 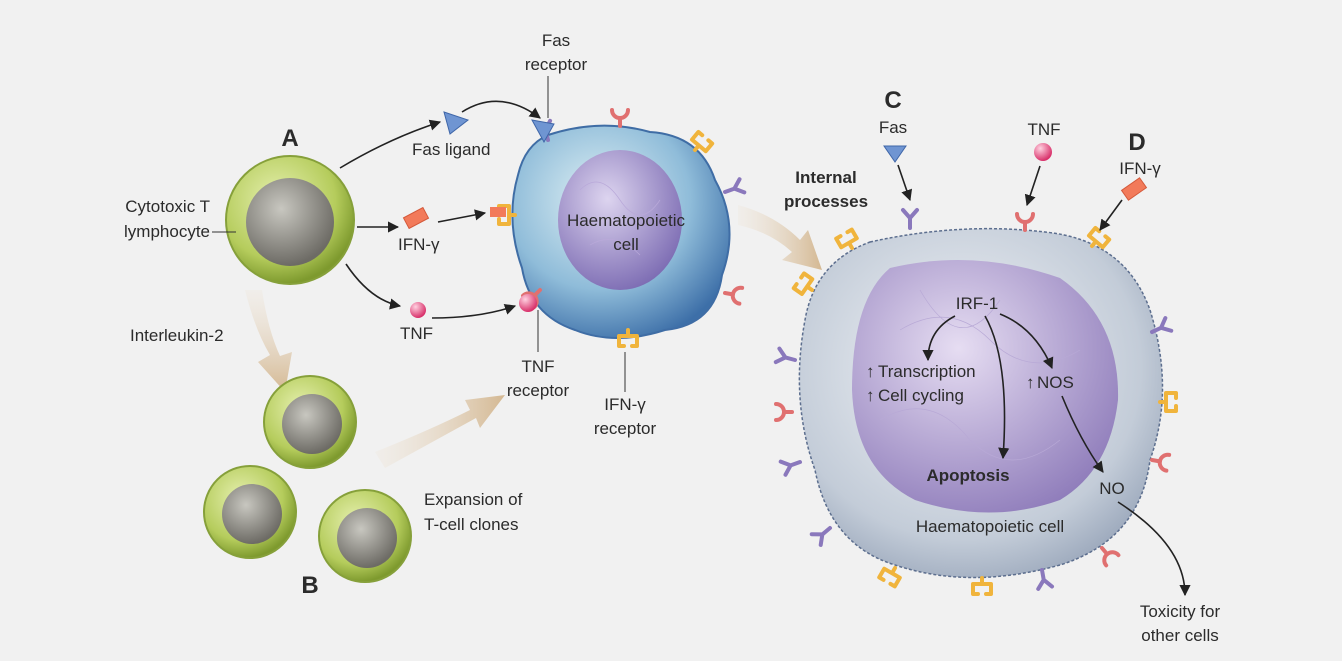 I want to click on fas-receptor-label-line2: receptor, so click(x=556, y=64).